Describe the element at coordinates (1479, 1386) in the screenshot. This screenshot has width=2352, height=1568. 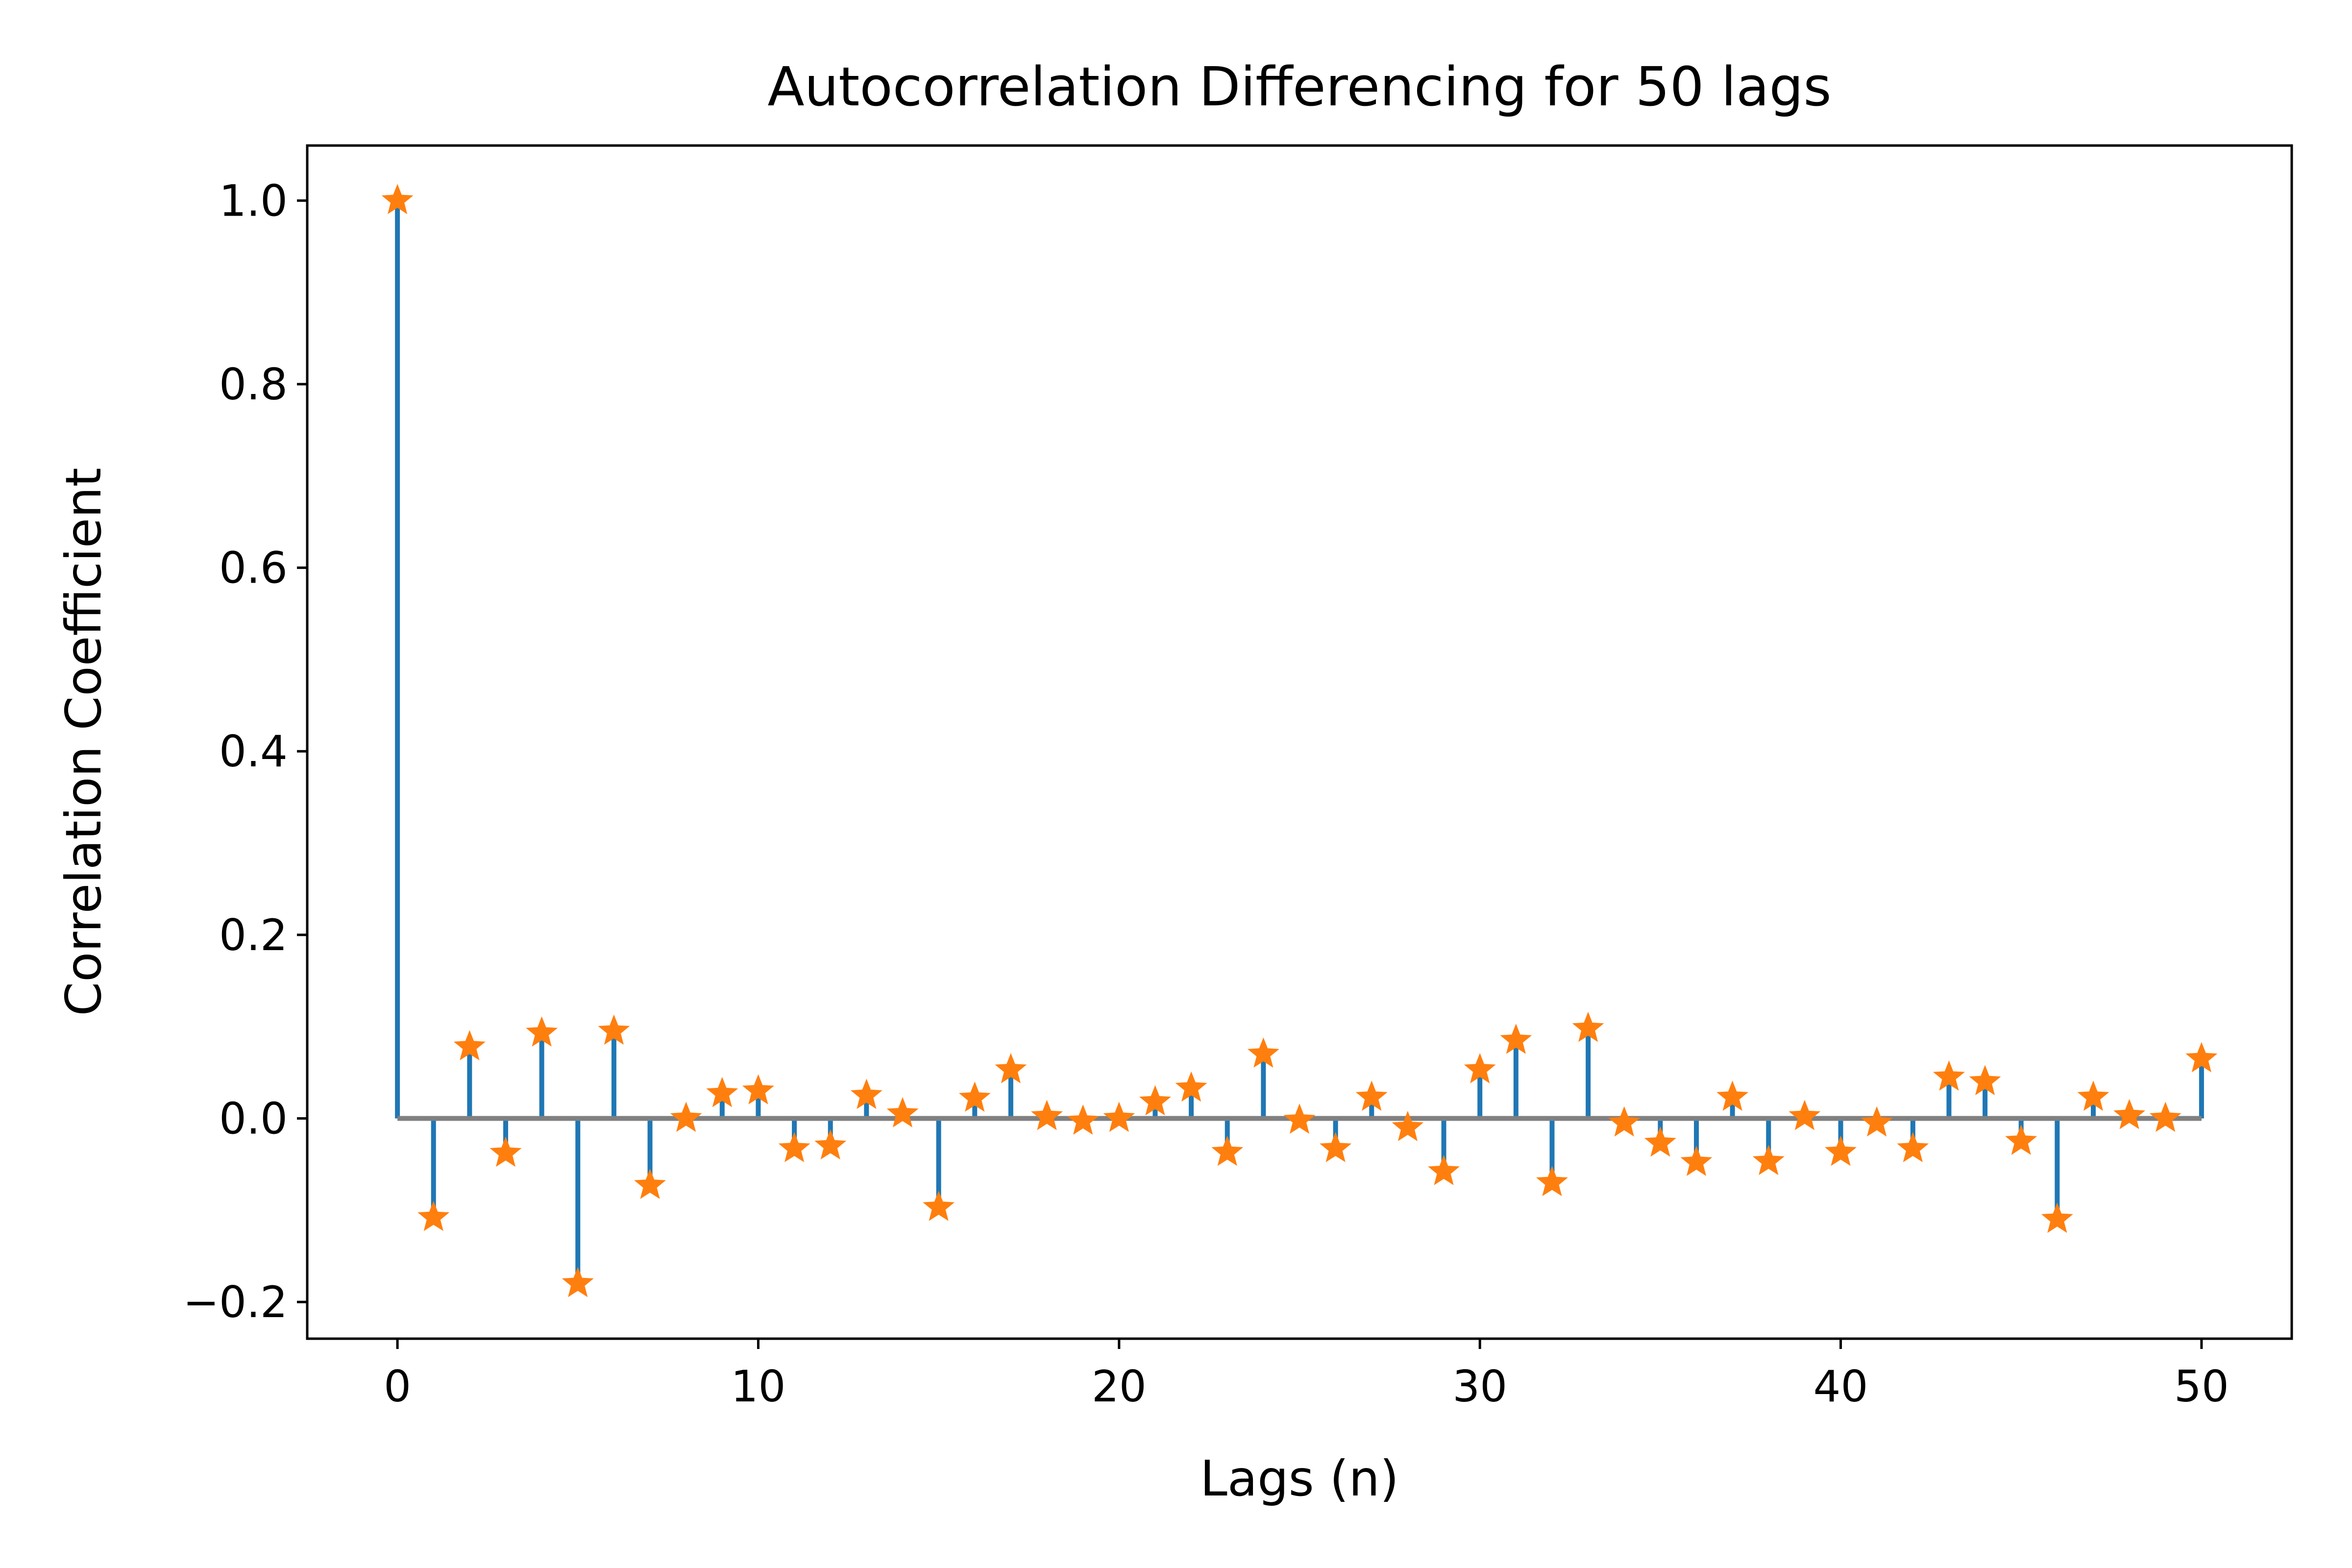
I see `x-tick-label: 30` at that location.